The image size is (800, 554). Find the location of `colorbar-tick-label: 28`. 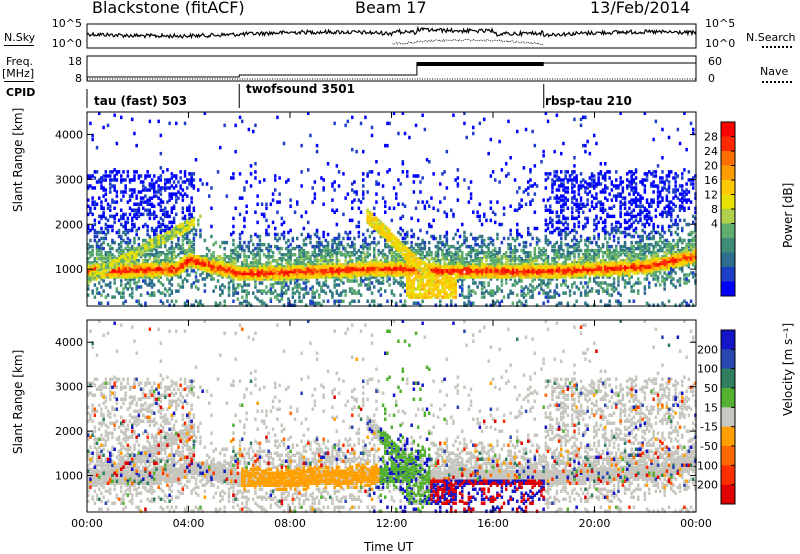

colorbar-tick-label: 28 is located at coordinates (711, 137).